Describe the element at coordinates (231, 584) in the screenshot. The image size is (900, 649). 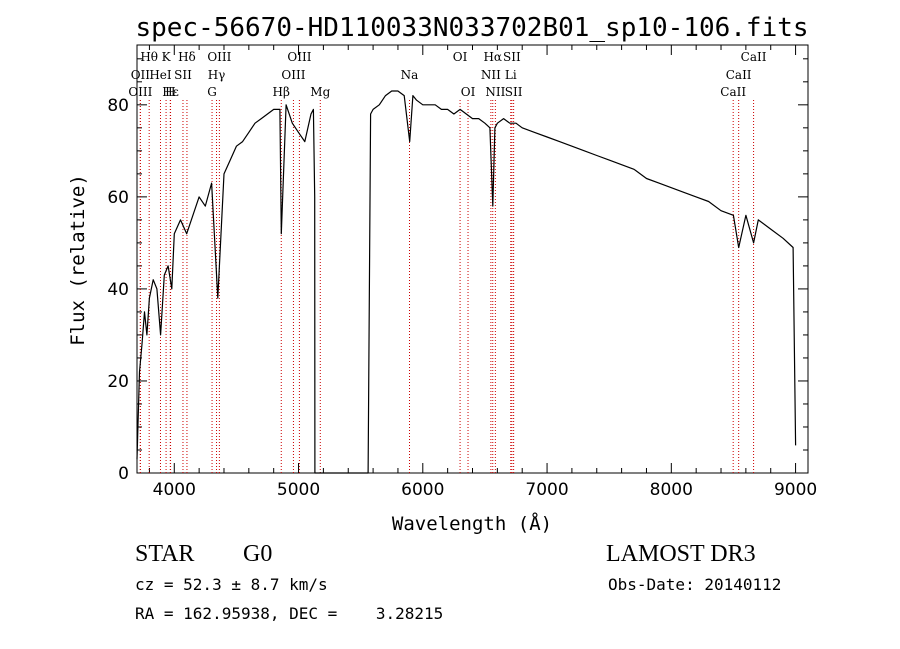
I see `redshift-text: cz = 52.3 ± 8.7 km/s` at that location.